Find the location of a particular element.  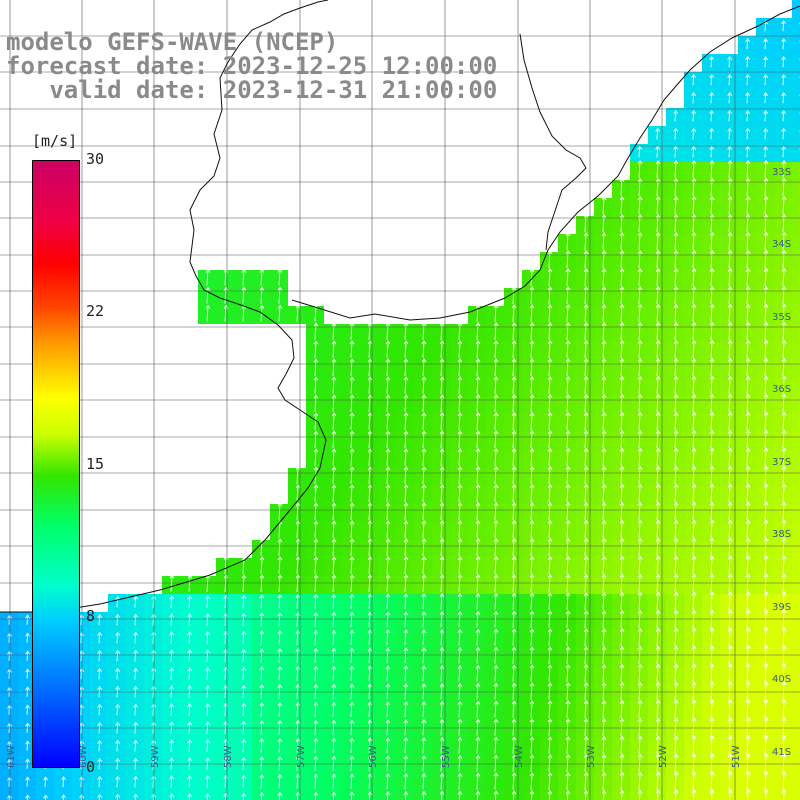

latitude-label: 38S is located at coordinates (781, 534).